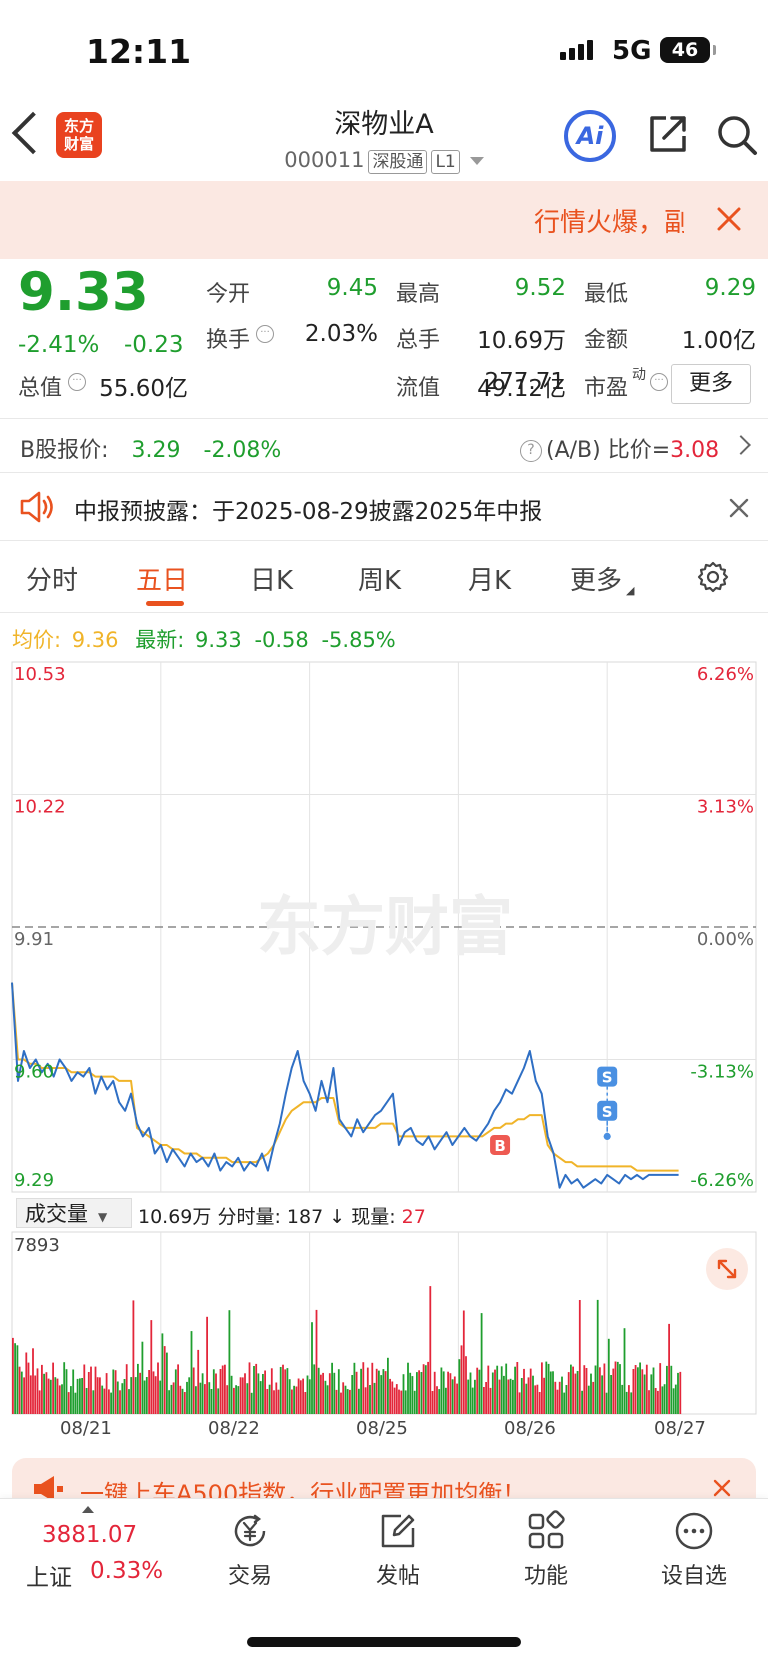 Image resolution: width=768 pixels, height=1664 pixels. What do you see at coordinates (713, 577) in the screenshot?
I see `gear-icon` at bounding box center [713, 577].